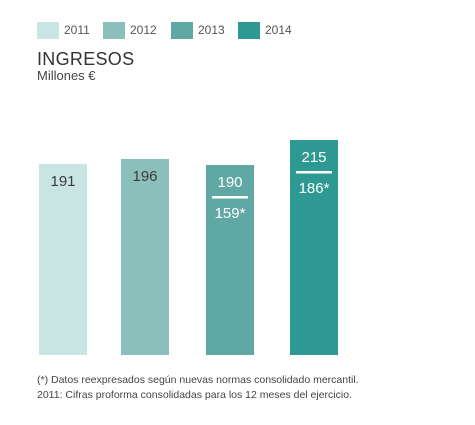  What do you see at coordinates (77, 30) in the screenshot?
I see `legend-label-2011: 2011` at bounding box center [77, 30].